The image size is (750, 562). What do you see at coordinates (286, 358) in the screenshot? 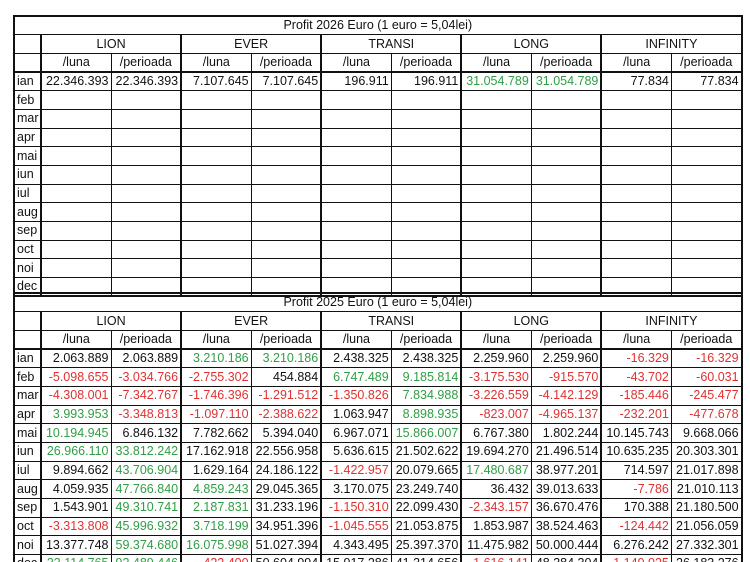
I see `value-cell: 3.210.186` at bounding box center [286, 358].